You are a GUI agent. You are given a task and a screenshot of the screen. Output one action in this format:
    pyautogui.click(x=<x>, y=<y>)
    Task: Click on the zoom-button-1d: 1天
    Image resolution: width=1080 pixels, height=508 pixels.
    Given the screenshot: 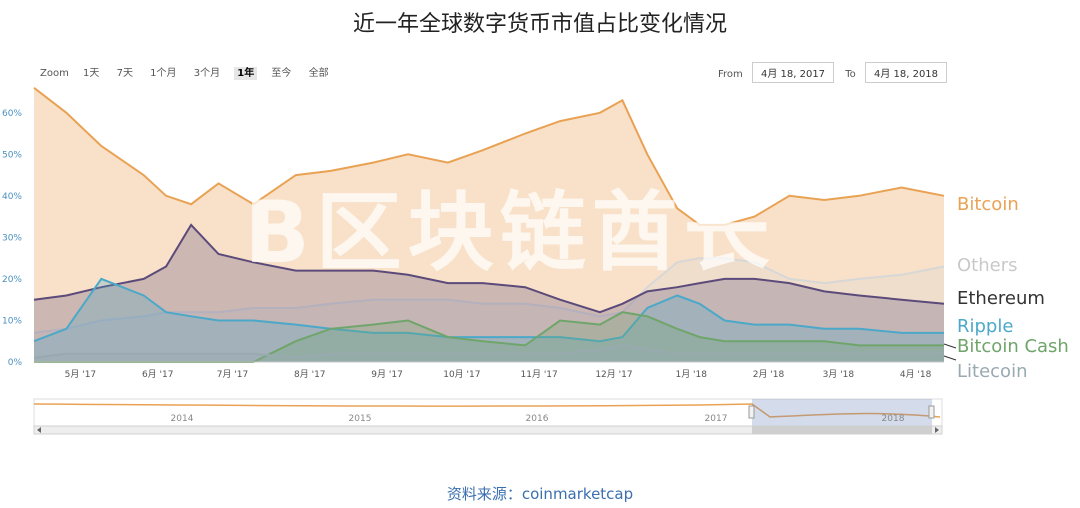 What is the action you would take?
    pyautogui.click(x=91, y=73)
    